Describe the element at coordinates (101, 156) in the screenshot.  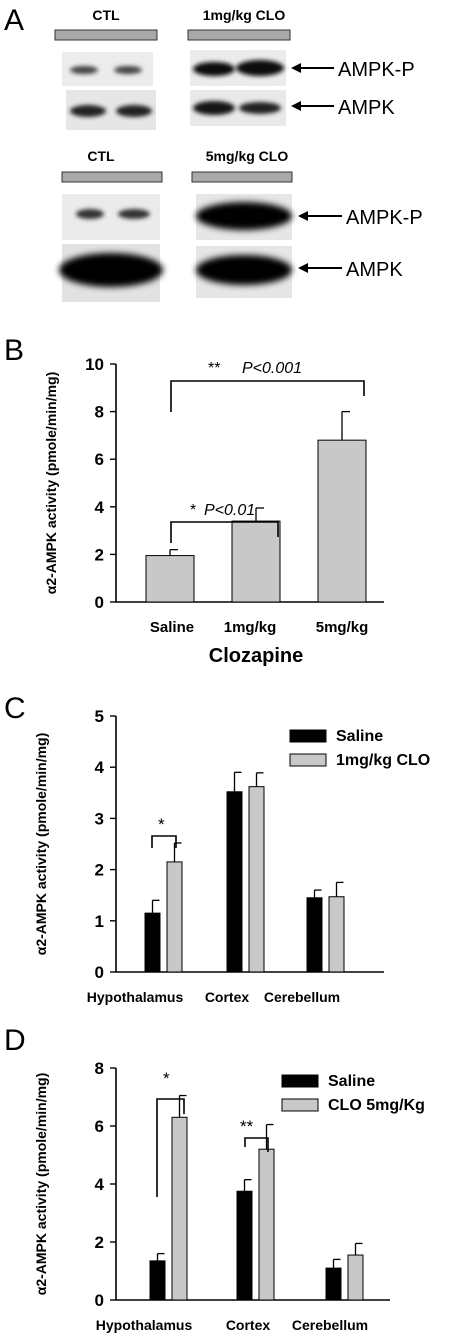
I see `blot-bottom-left-label: CTL` at that location.